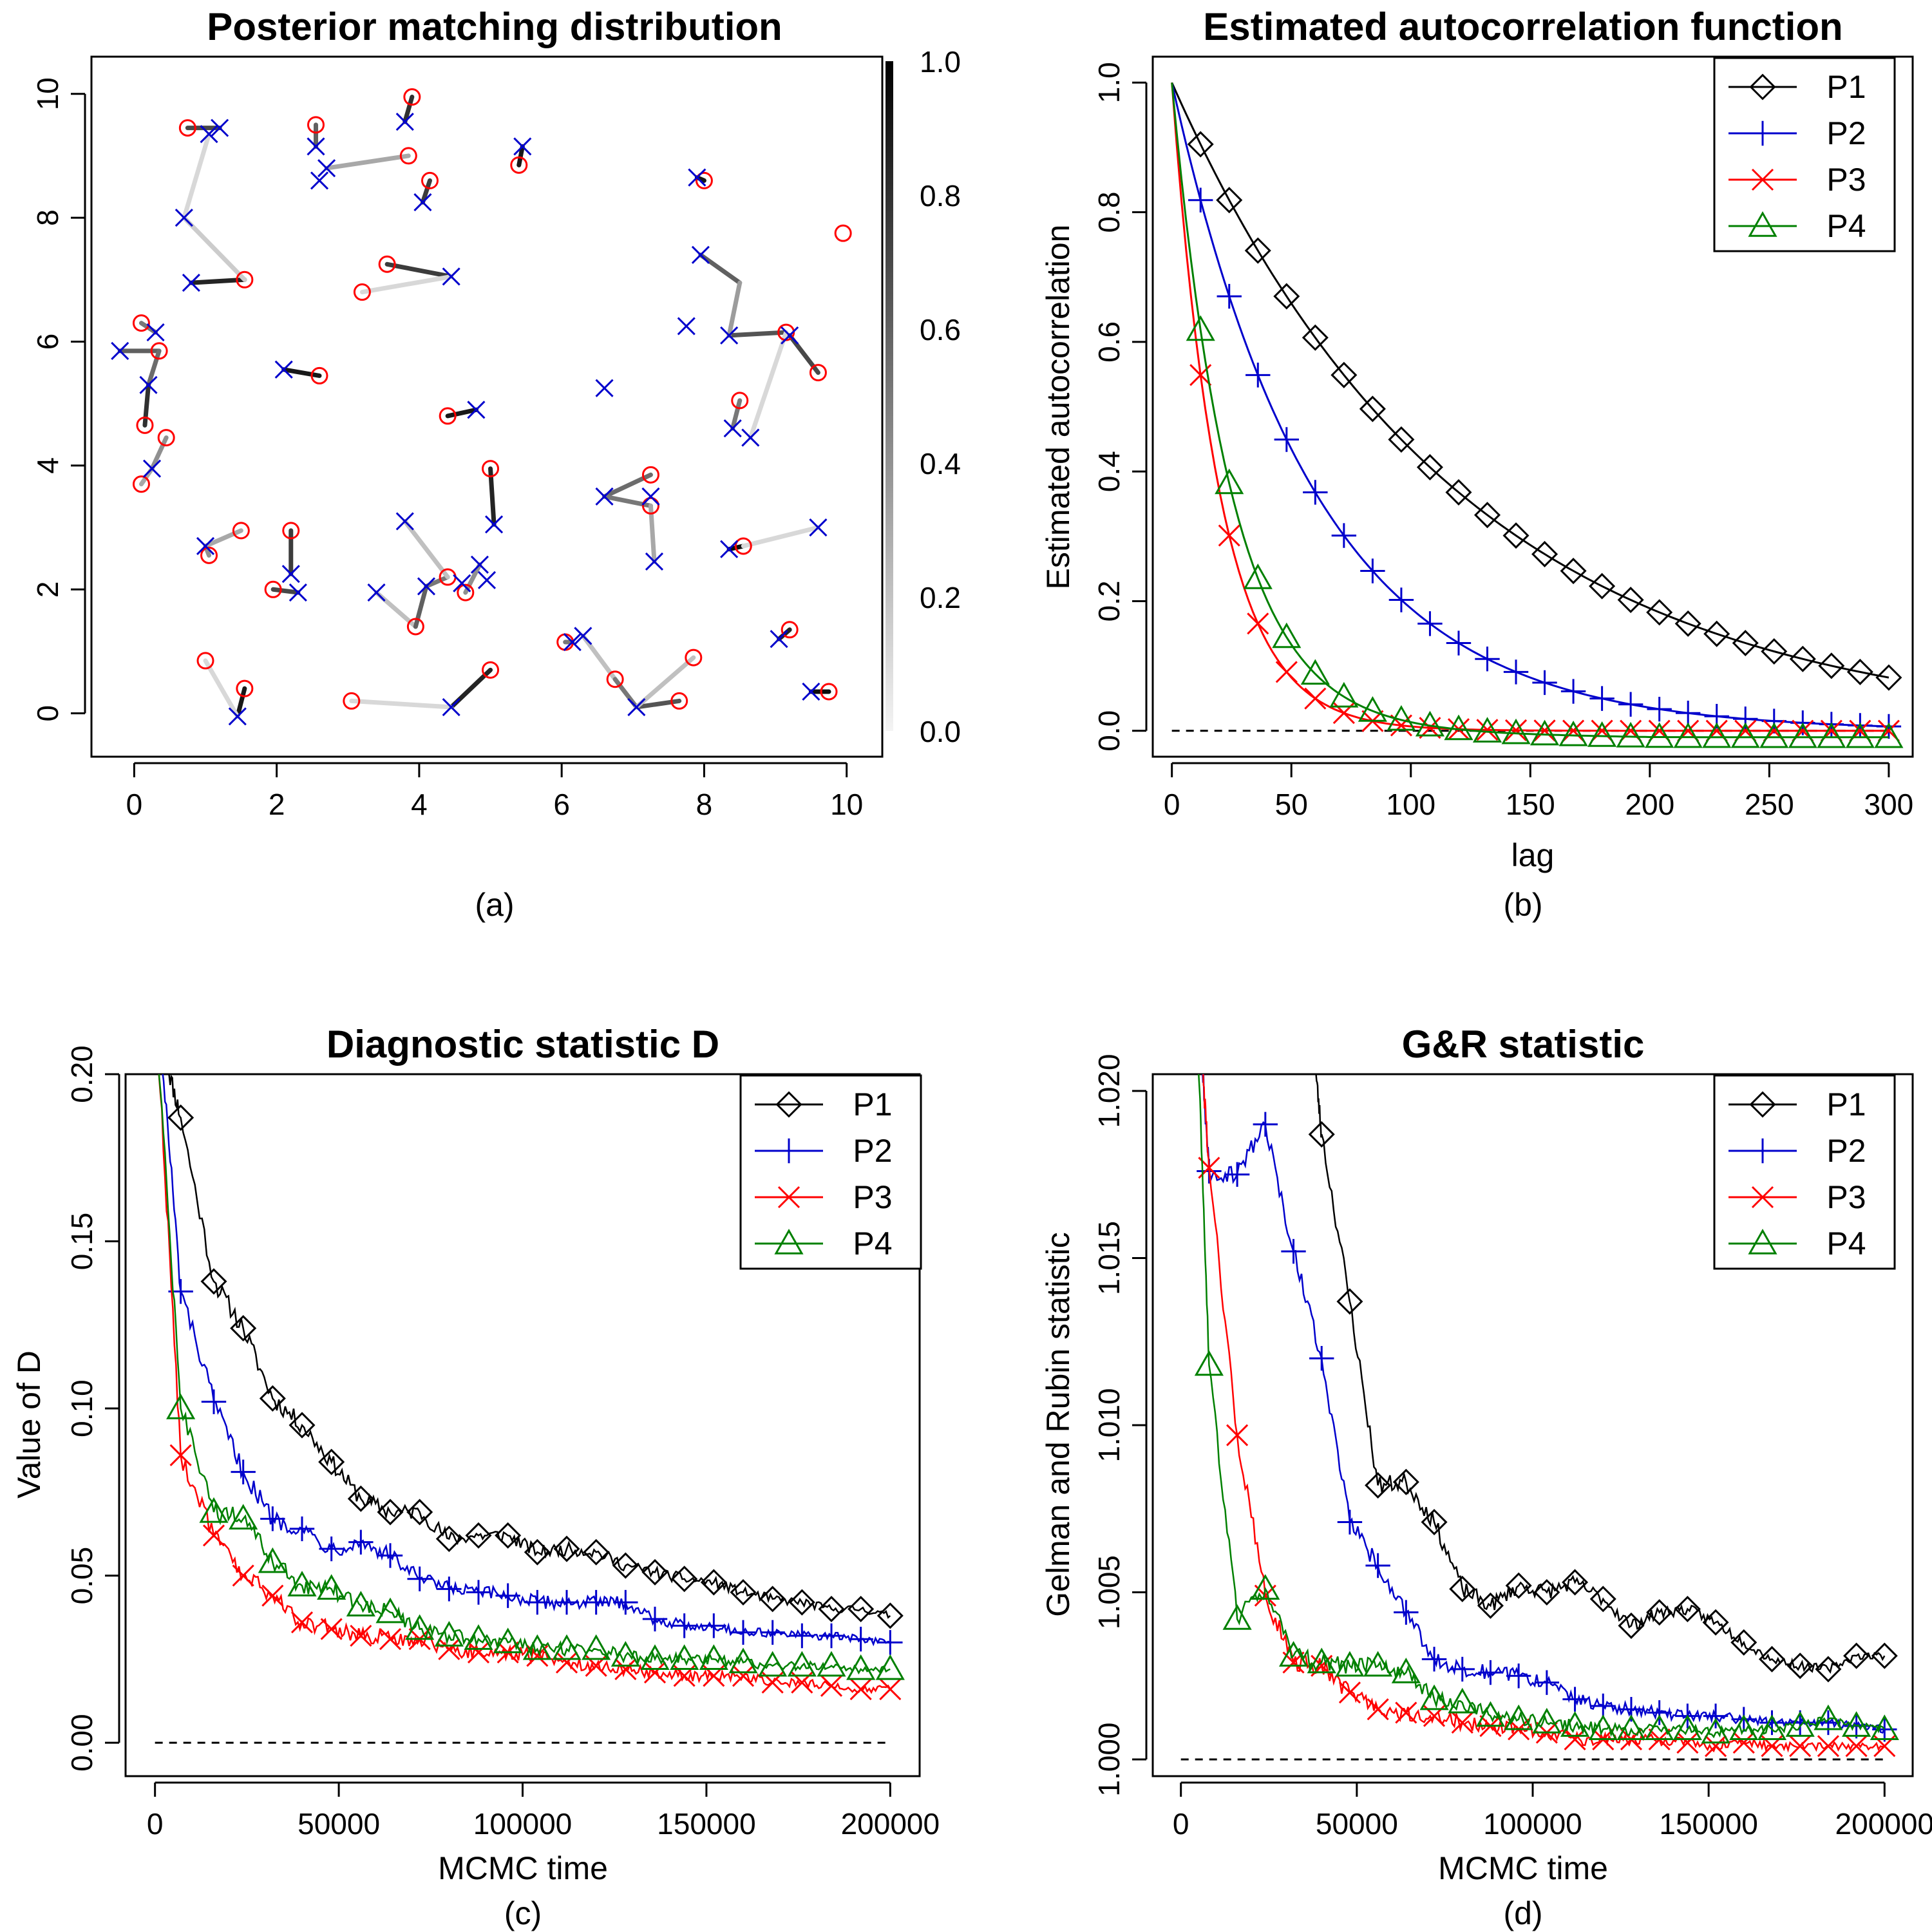 The width and height of the screenshot is (1932, 1932). What do you see at coordinates (941, 597) in the screenshot?
I see `colorbar-tick-label: 0.2` at bounding box center [941, 597].